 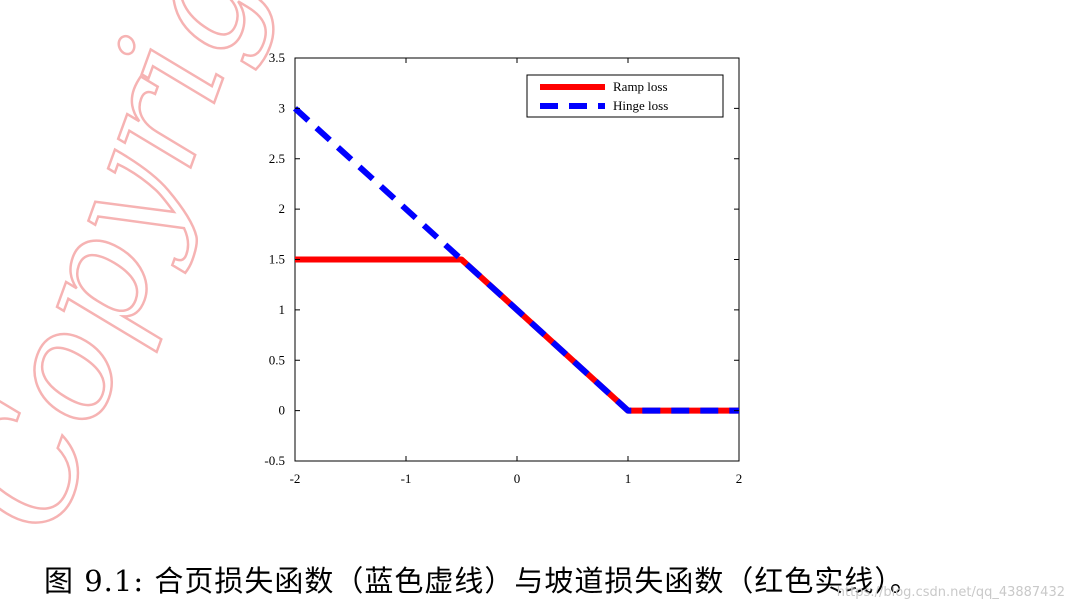 What do you see at coordinates (277, 158) in the screenshot?
I see `y-tick-label: 2.5` at bounding box center [277, 158].